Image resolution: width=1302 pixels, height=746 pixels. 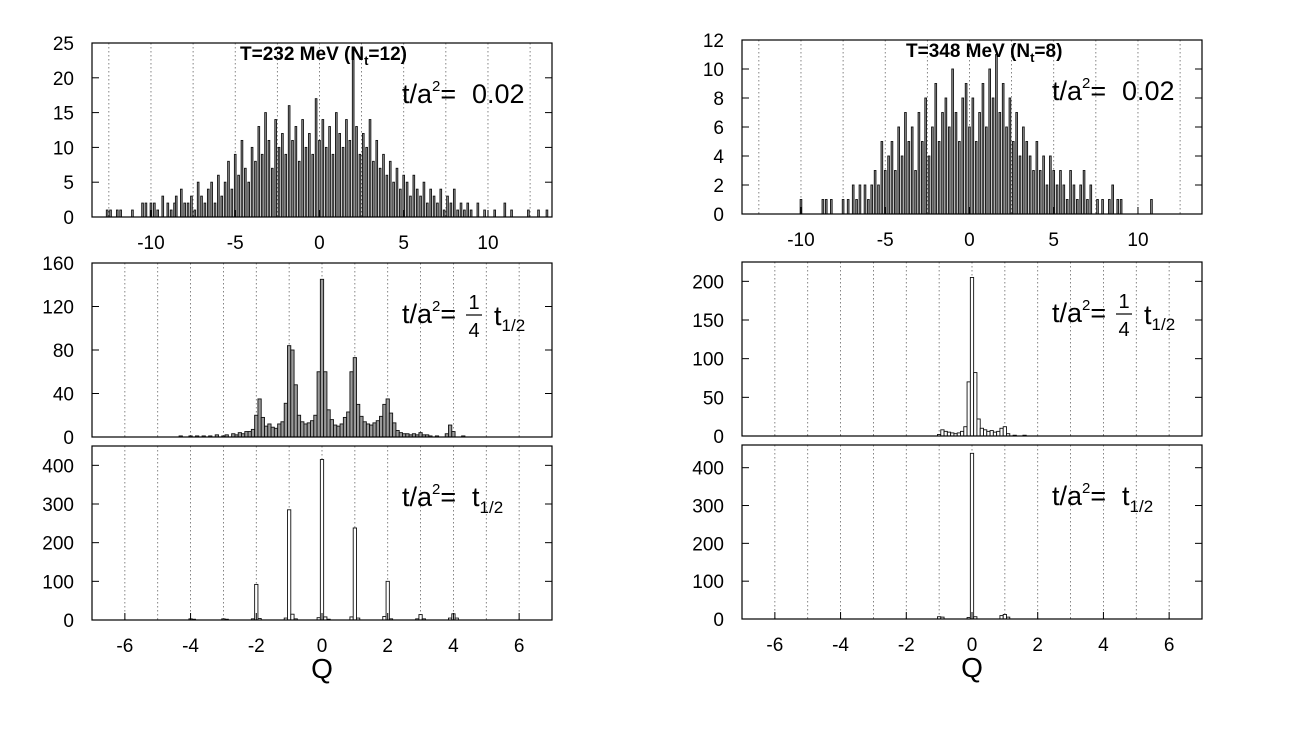 I want to click on fraction-numerator: 1, so click(x=473, y=303).